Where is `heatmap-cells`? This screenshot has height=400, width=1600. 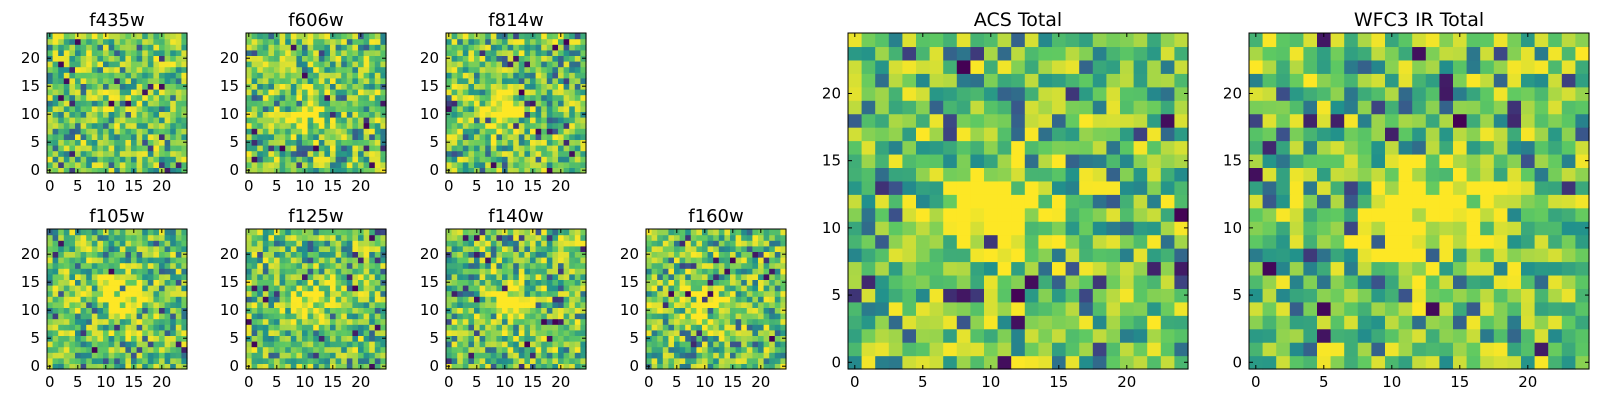
heatmap-cells is located at coordinates (516, 103).